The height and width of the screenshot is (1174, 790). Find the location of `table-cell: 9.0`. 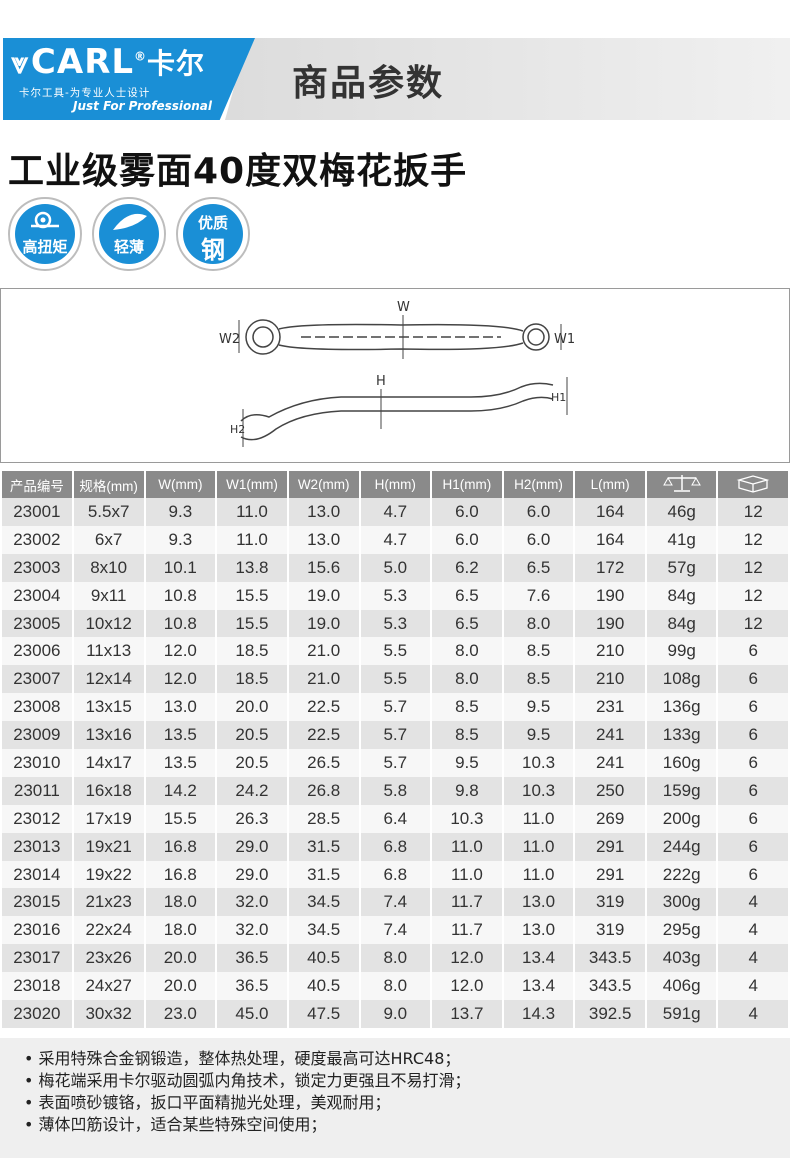

table-cell: 9.0 is located at coordinates (395, 1014).